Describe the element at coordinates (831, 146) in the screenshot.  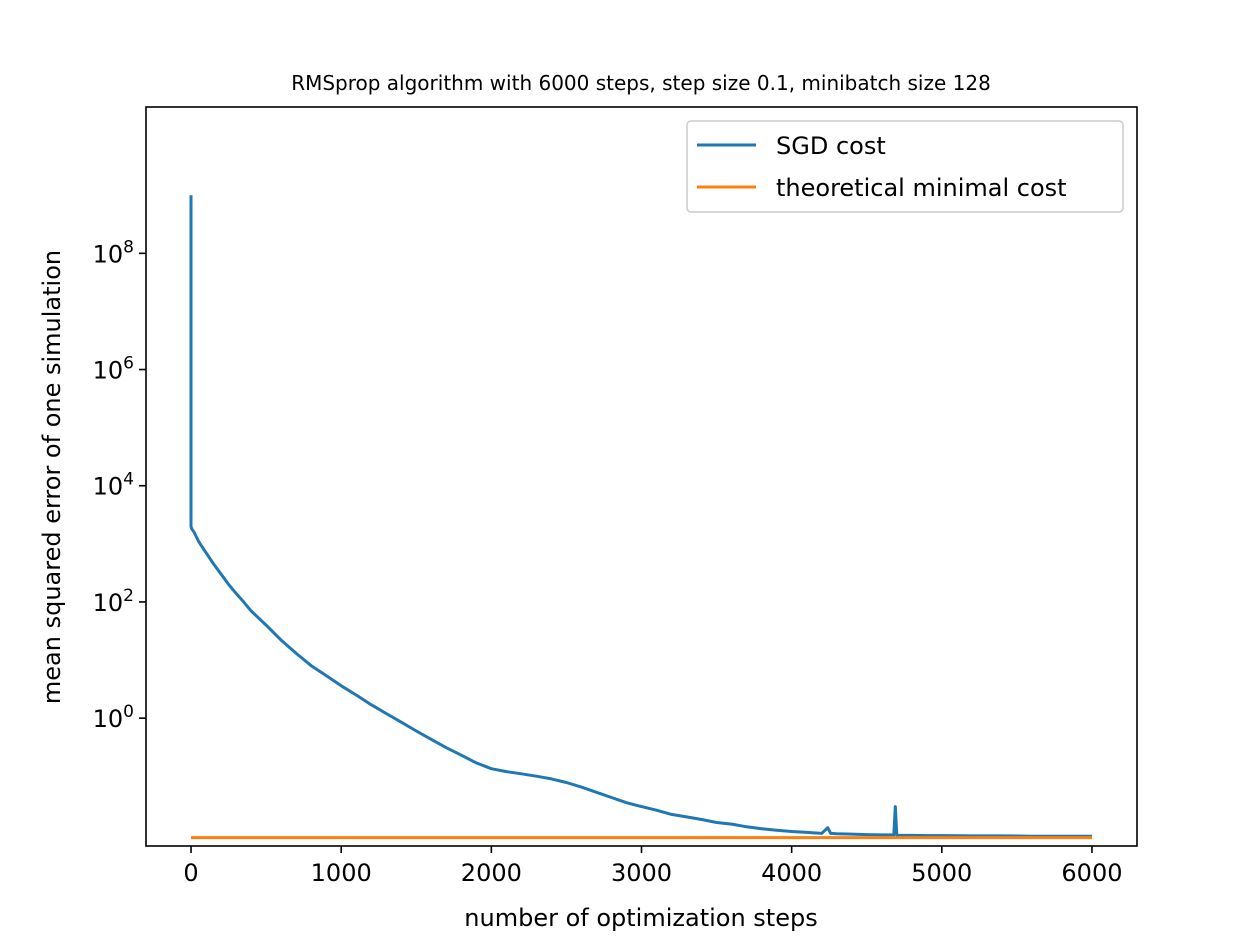
I see `legend-label-sgd-cost: SGD cost` at that location.